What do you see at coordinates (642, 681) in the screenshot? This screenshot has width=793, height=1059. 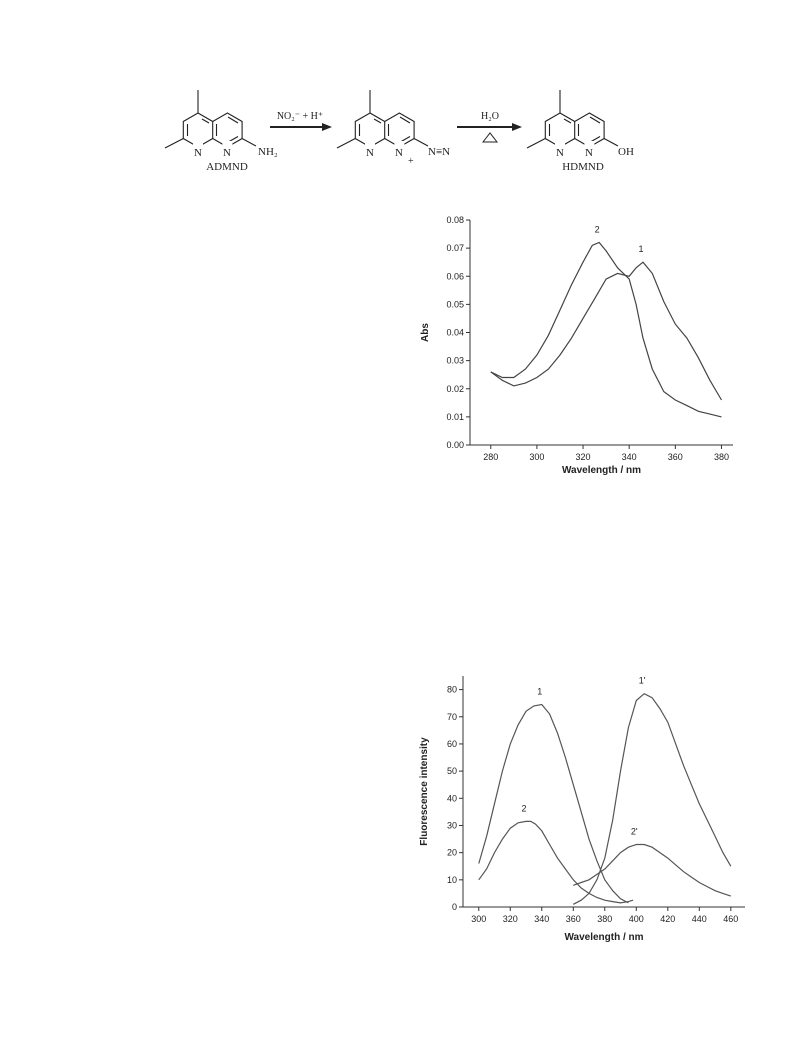 I see `series-label: 1'` at bounding box center [642, 681].